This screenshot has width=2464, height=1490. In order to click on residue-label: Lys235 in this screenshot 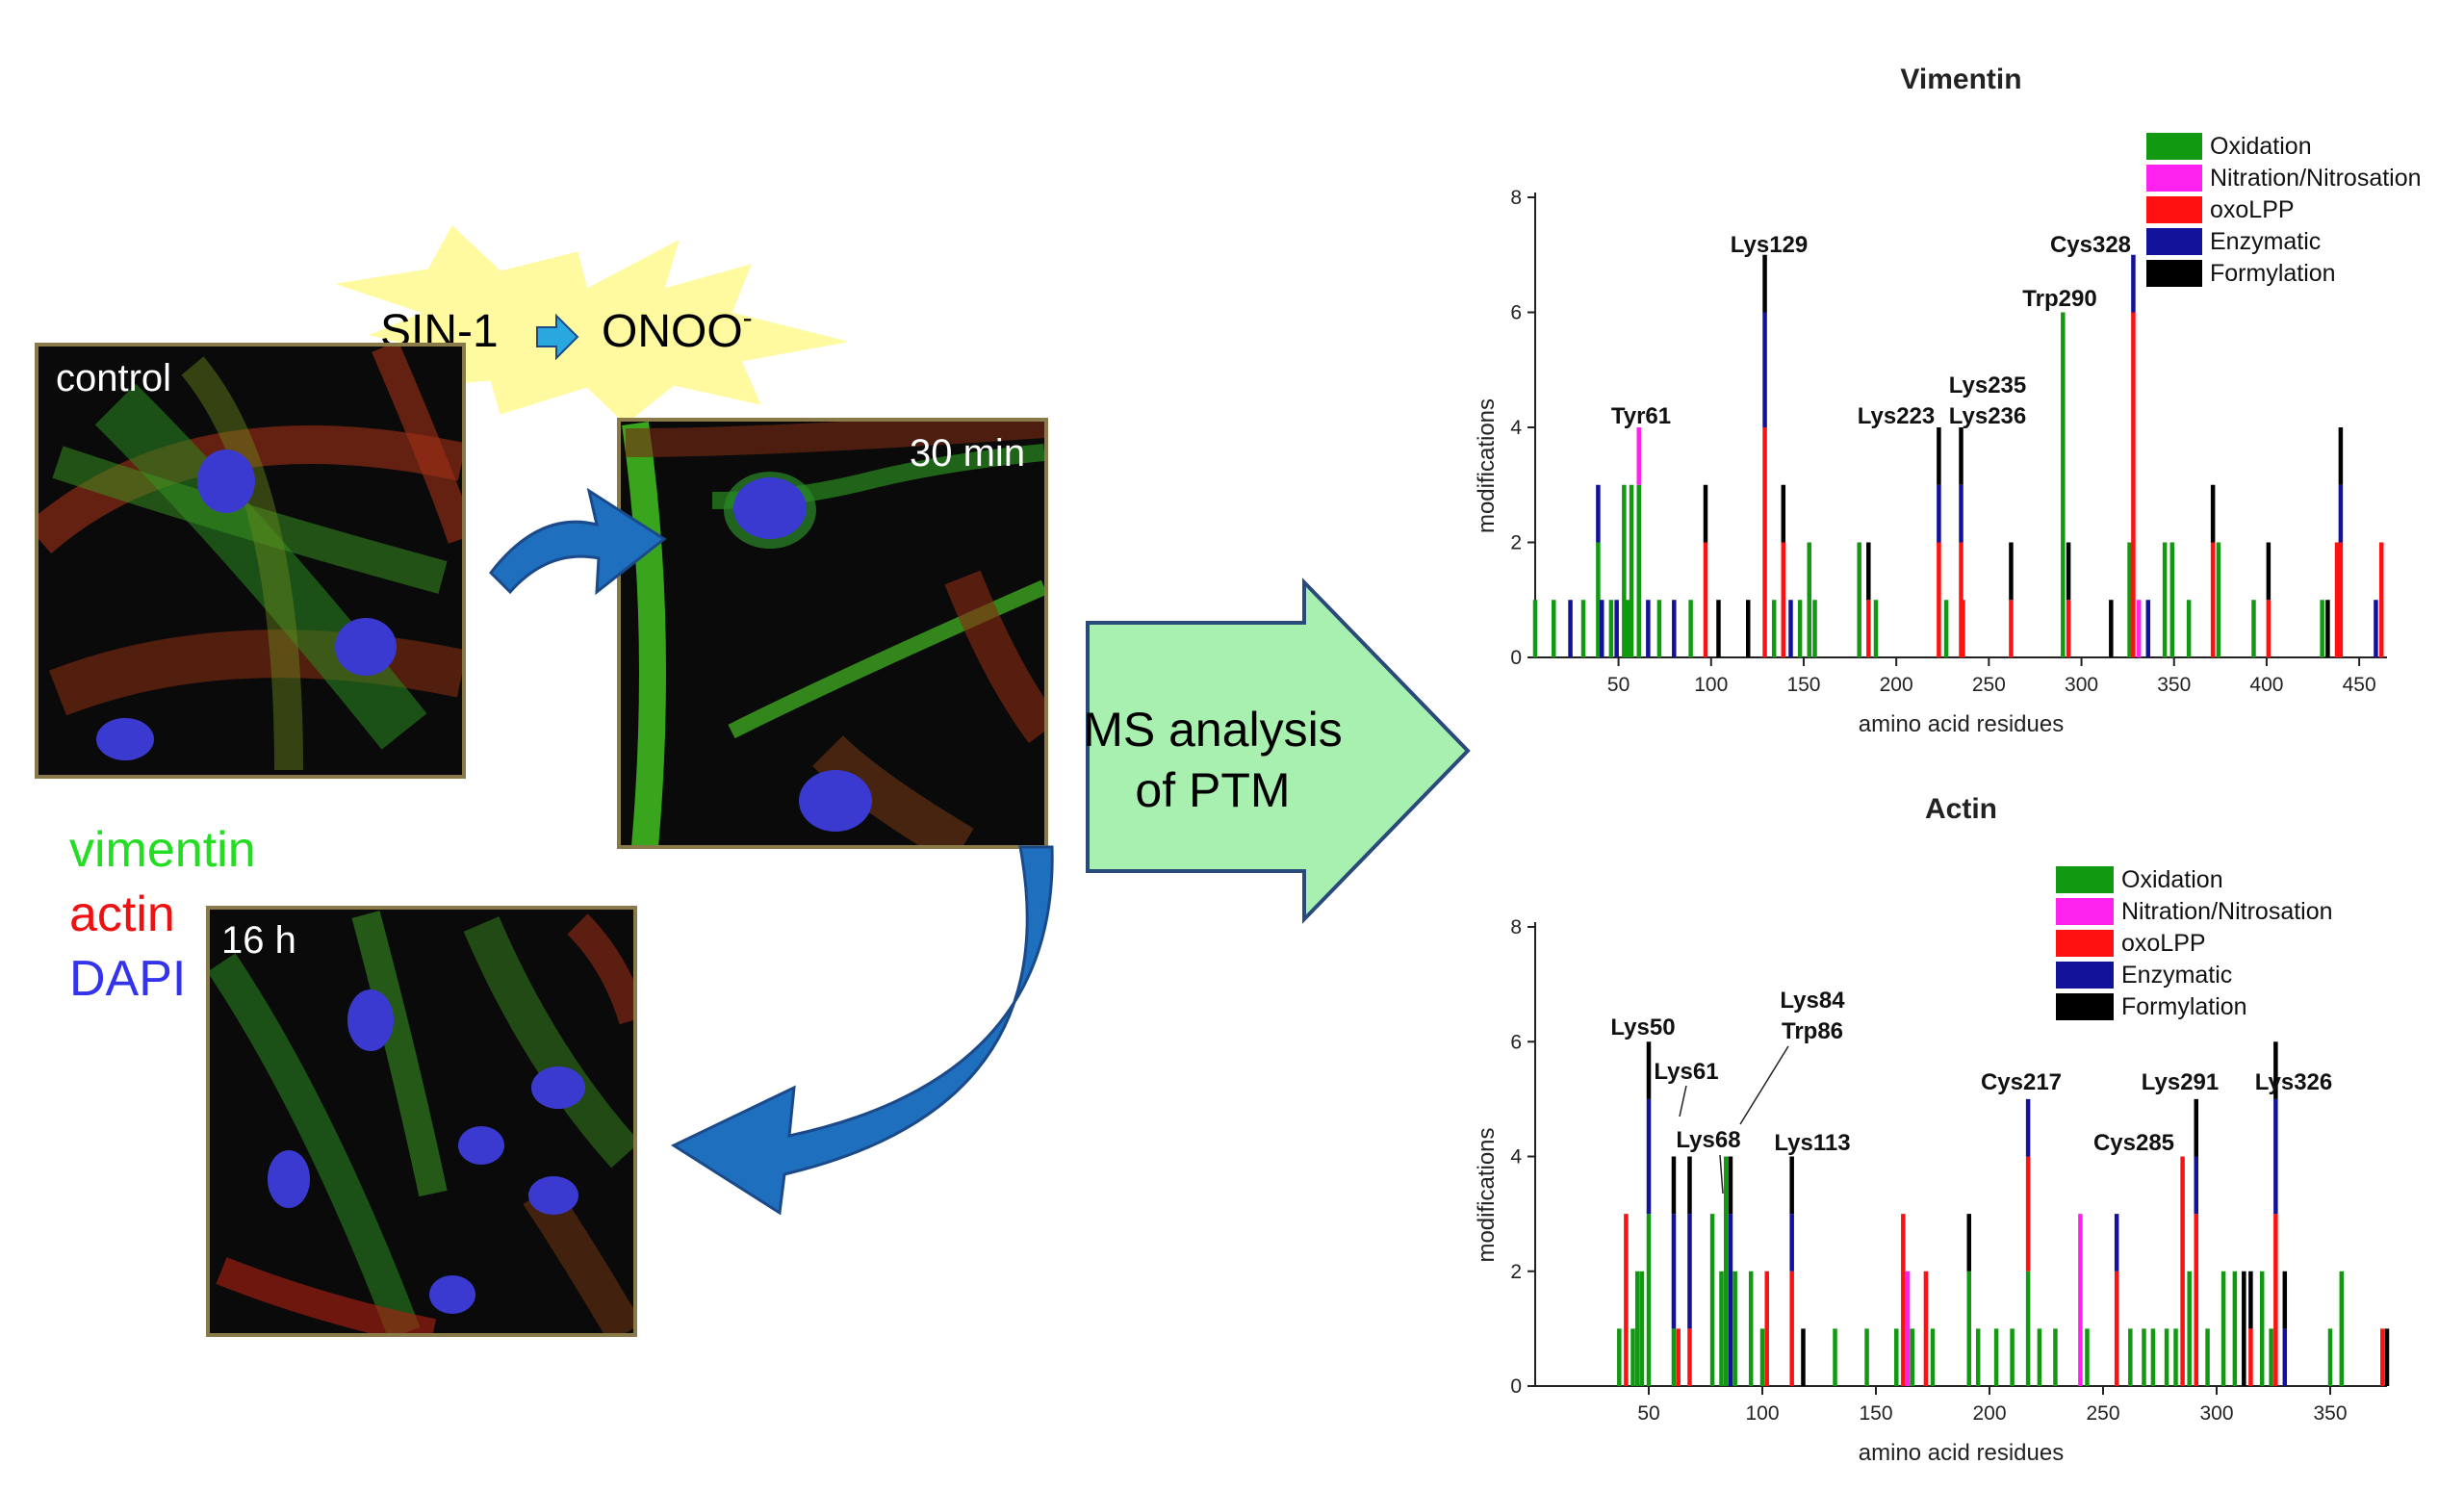, I will do `click(1988, 385)`.